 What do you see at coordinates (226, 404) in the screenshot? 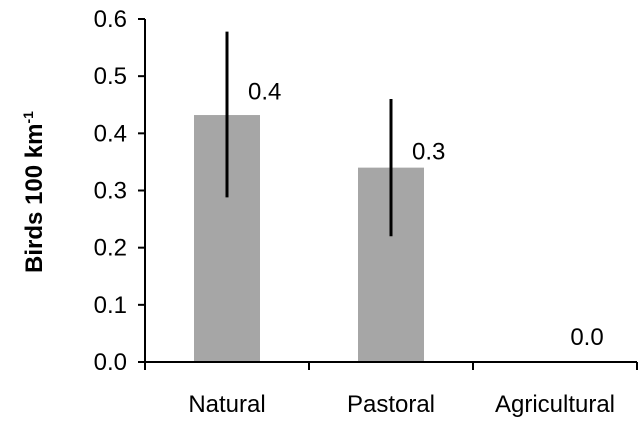
I see `x-tick-label-natural: Natural` at bounding box center [226, 404].